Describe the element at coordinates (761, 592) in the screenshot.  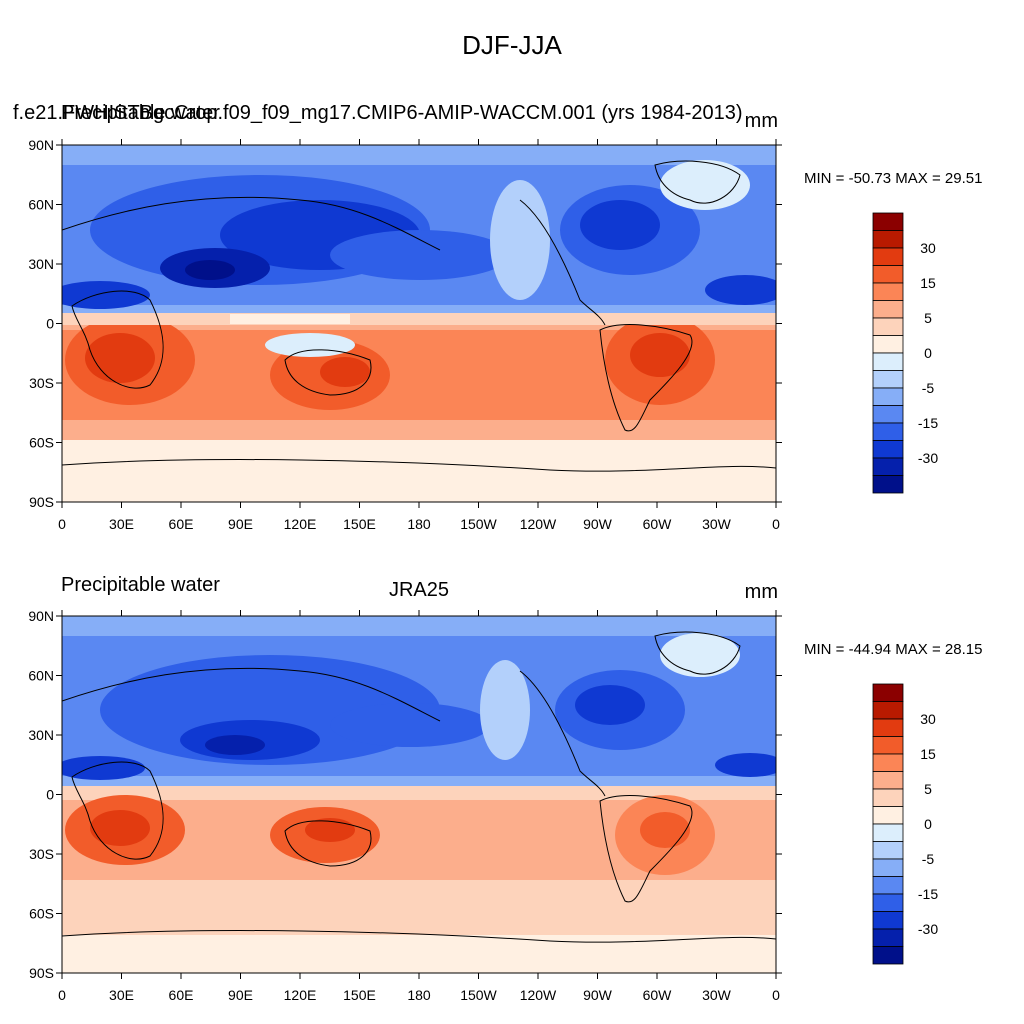
I see `panel2-units-label: mm` at that location.